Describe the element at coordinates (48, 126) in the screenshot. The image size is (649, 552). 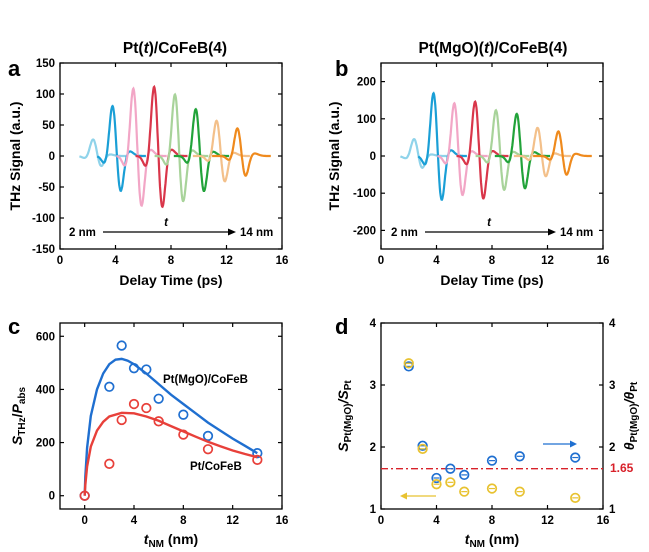
I see `y-tick-label: 50` at that location.